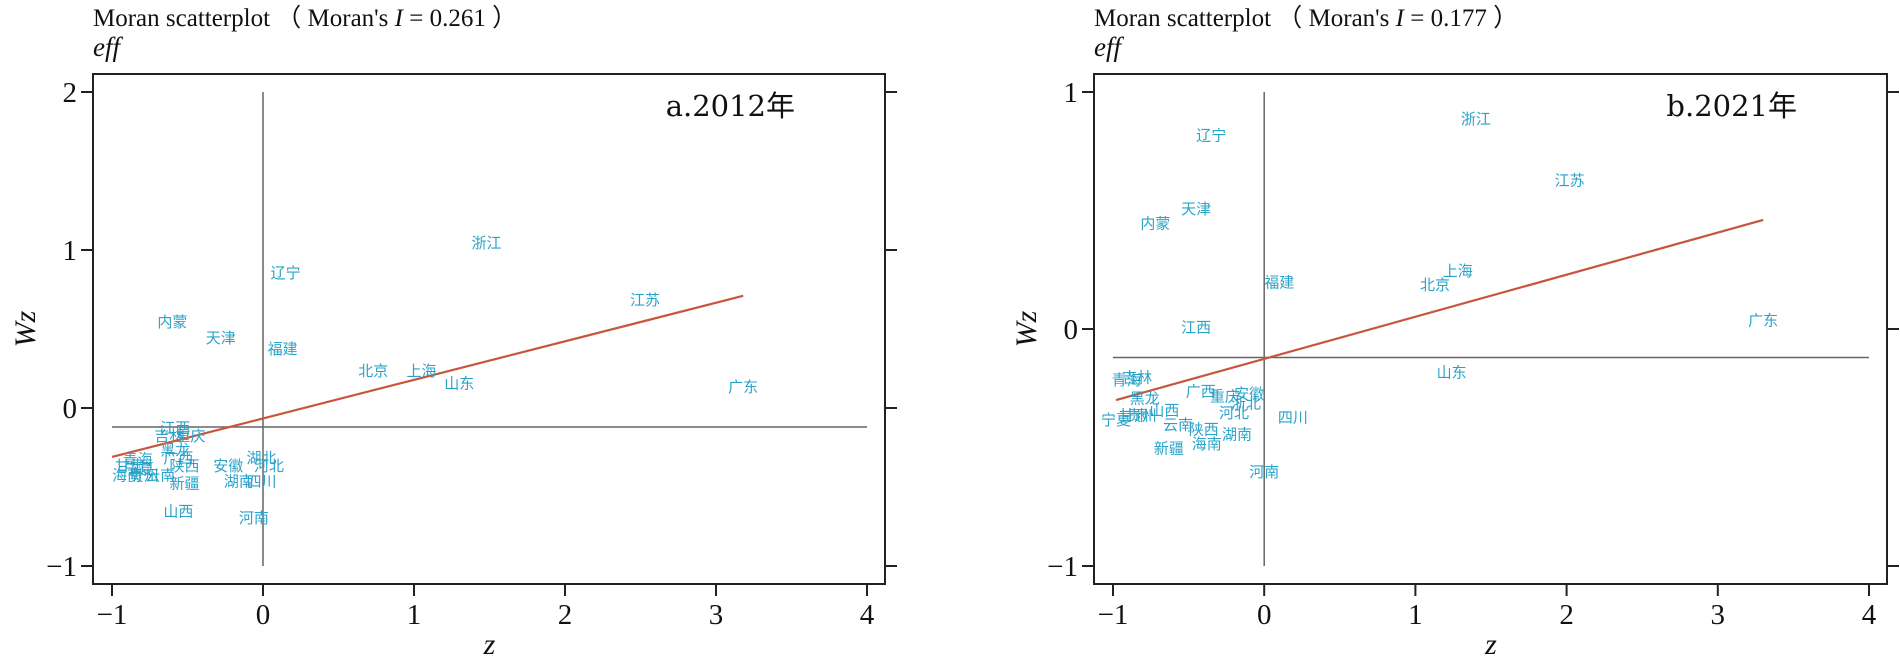 This screenshot has height=661, width=1900. What do you see at coordinates (1461, 18) in the screenshot?
I see `chart-title-stat-value: = 0.177 ）` at bounding box center [1461, 18].